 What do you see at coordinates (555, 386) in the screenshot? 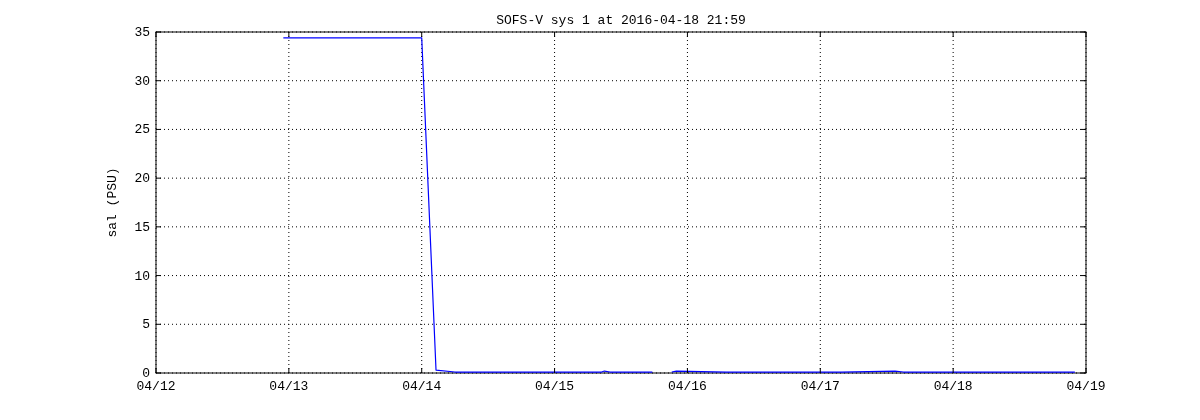
I see `x-tick-label: 04/15` at bounding box center [555, 386].